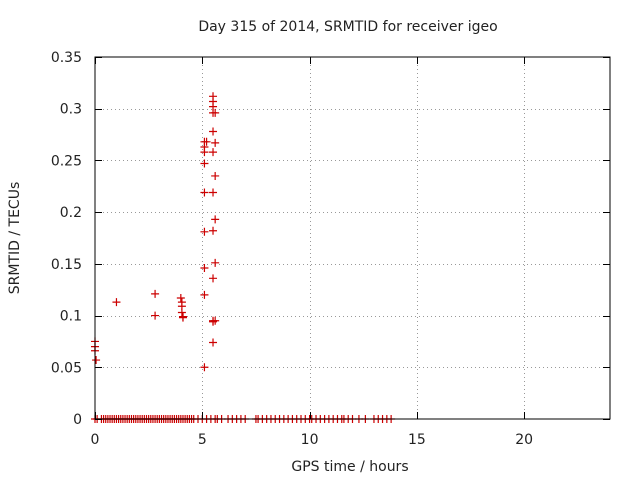  What do you see at coordinates (15, 238) in the screenshot?
I see `y-axis-label: SRMTID / TECUs` at bounding box center [15, 238].